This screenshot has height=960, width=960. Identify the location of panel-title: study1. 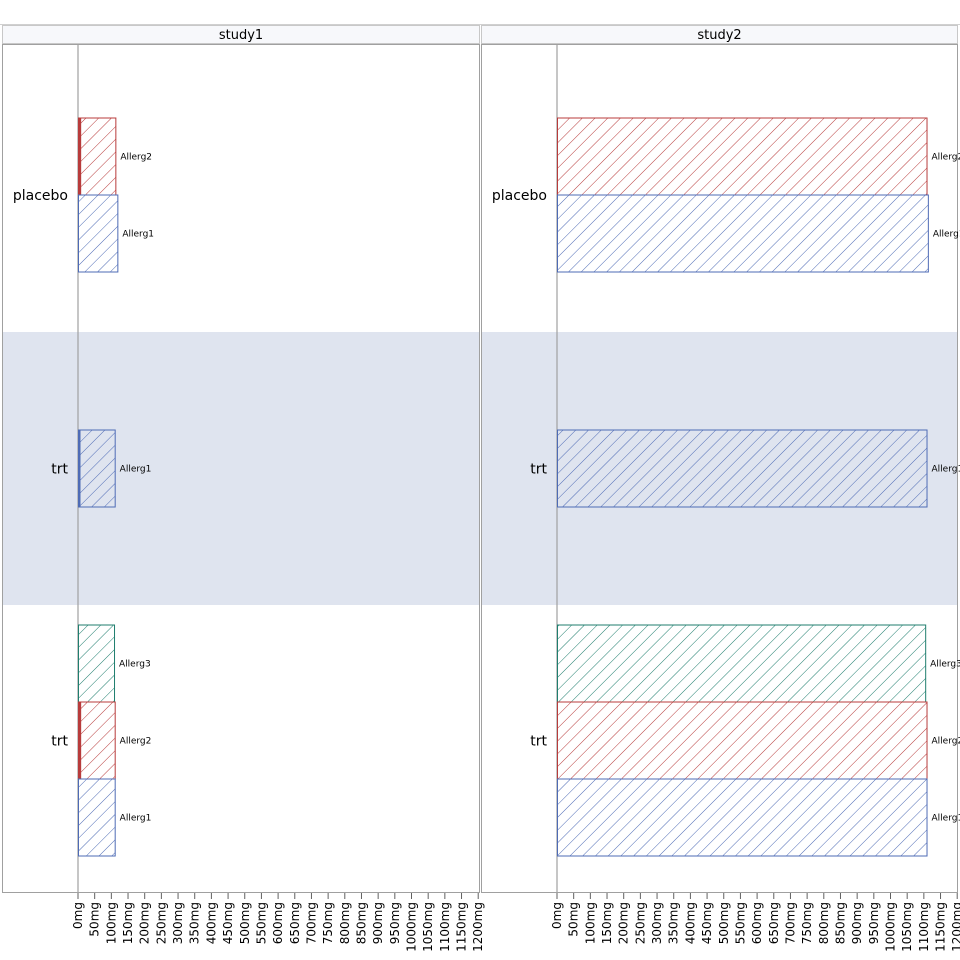
(241, 35).